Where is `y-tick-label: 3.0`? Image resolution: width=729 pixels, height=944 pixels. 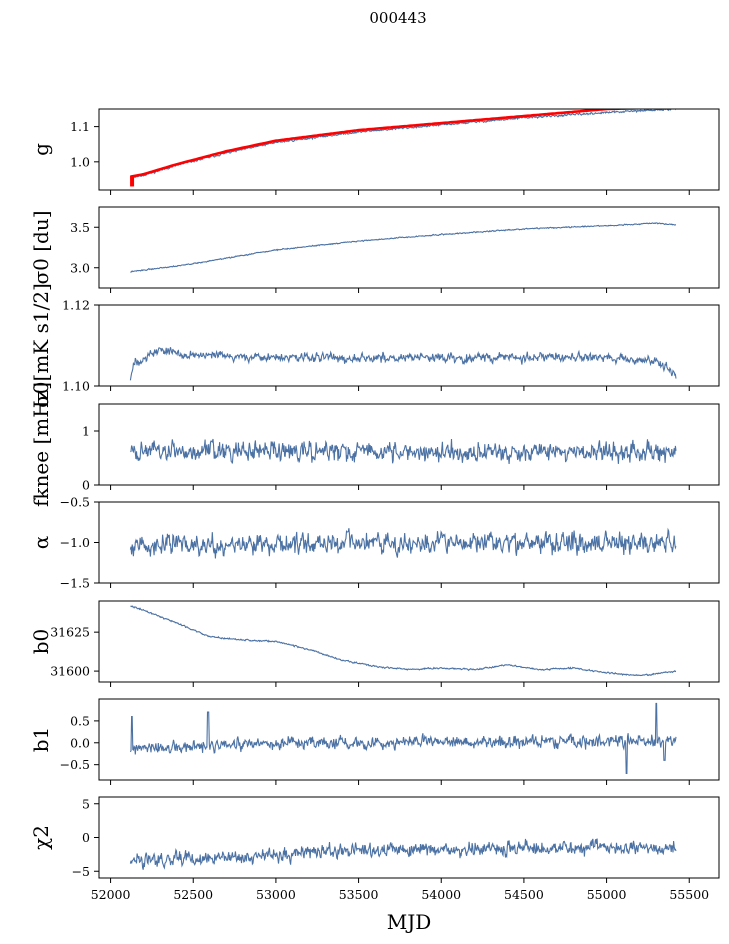 y-tick-label: 3.0 is located at coordinates (80, 267).